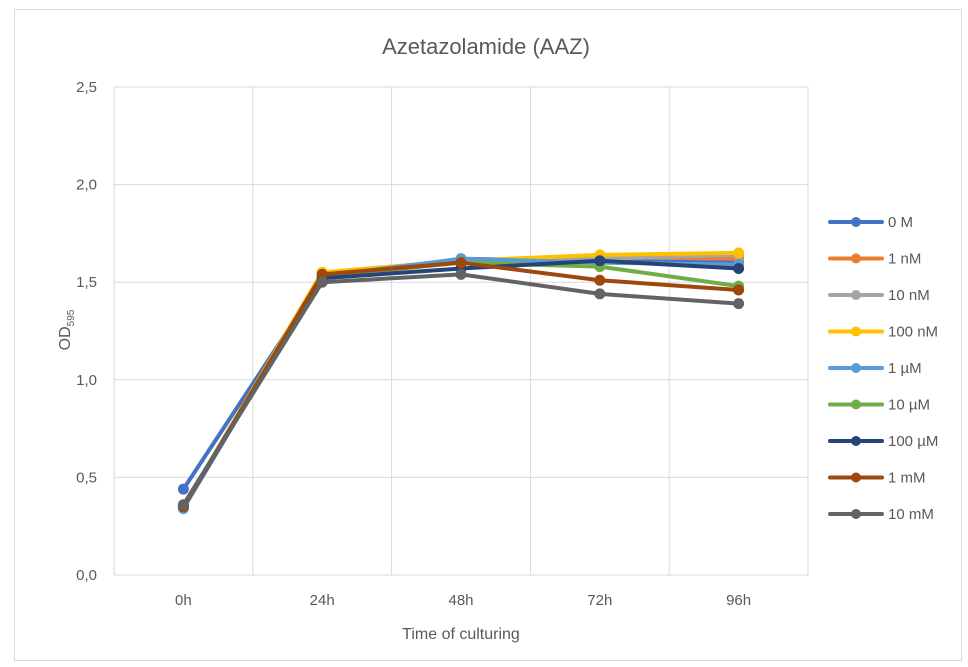  I want to click on legend-item: 1 µM, so click(875, 368).